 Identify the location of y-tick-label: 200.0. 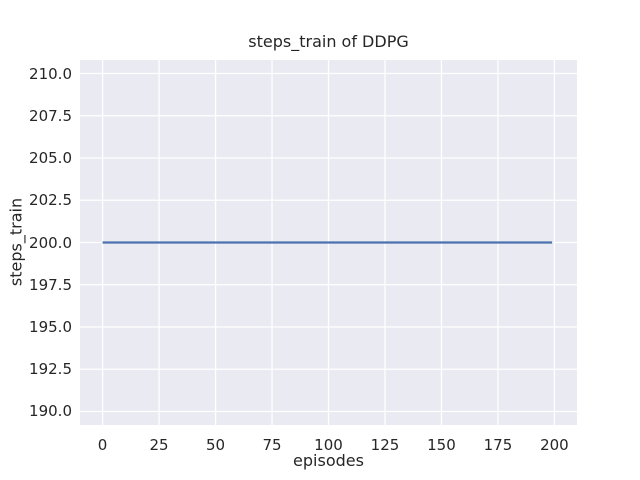
(50, 242).